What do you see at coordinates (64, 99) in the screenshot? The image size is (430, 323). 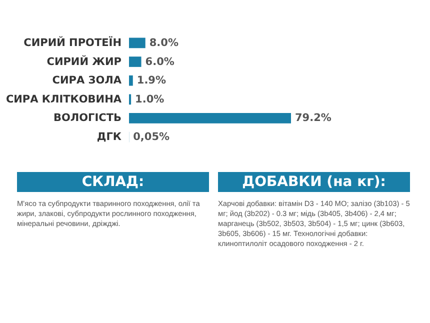 I see `y-tick-label: СИРА КЛІТКОВИНА` at bounding box center [64, 99].